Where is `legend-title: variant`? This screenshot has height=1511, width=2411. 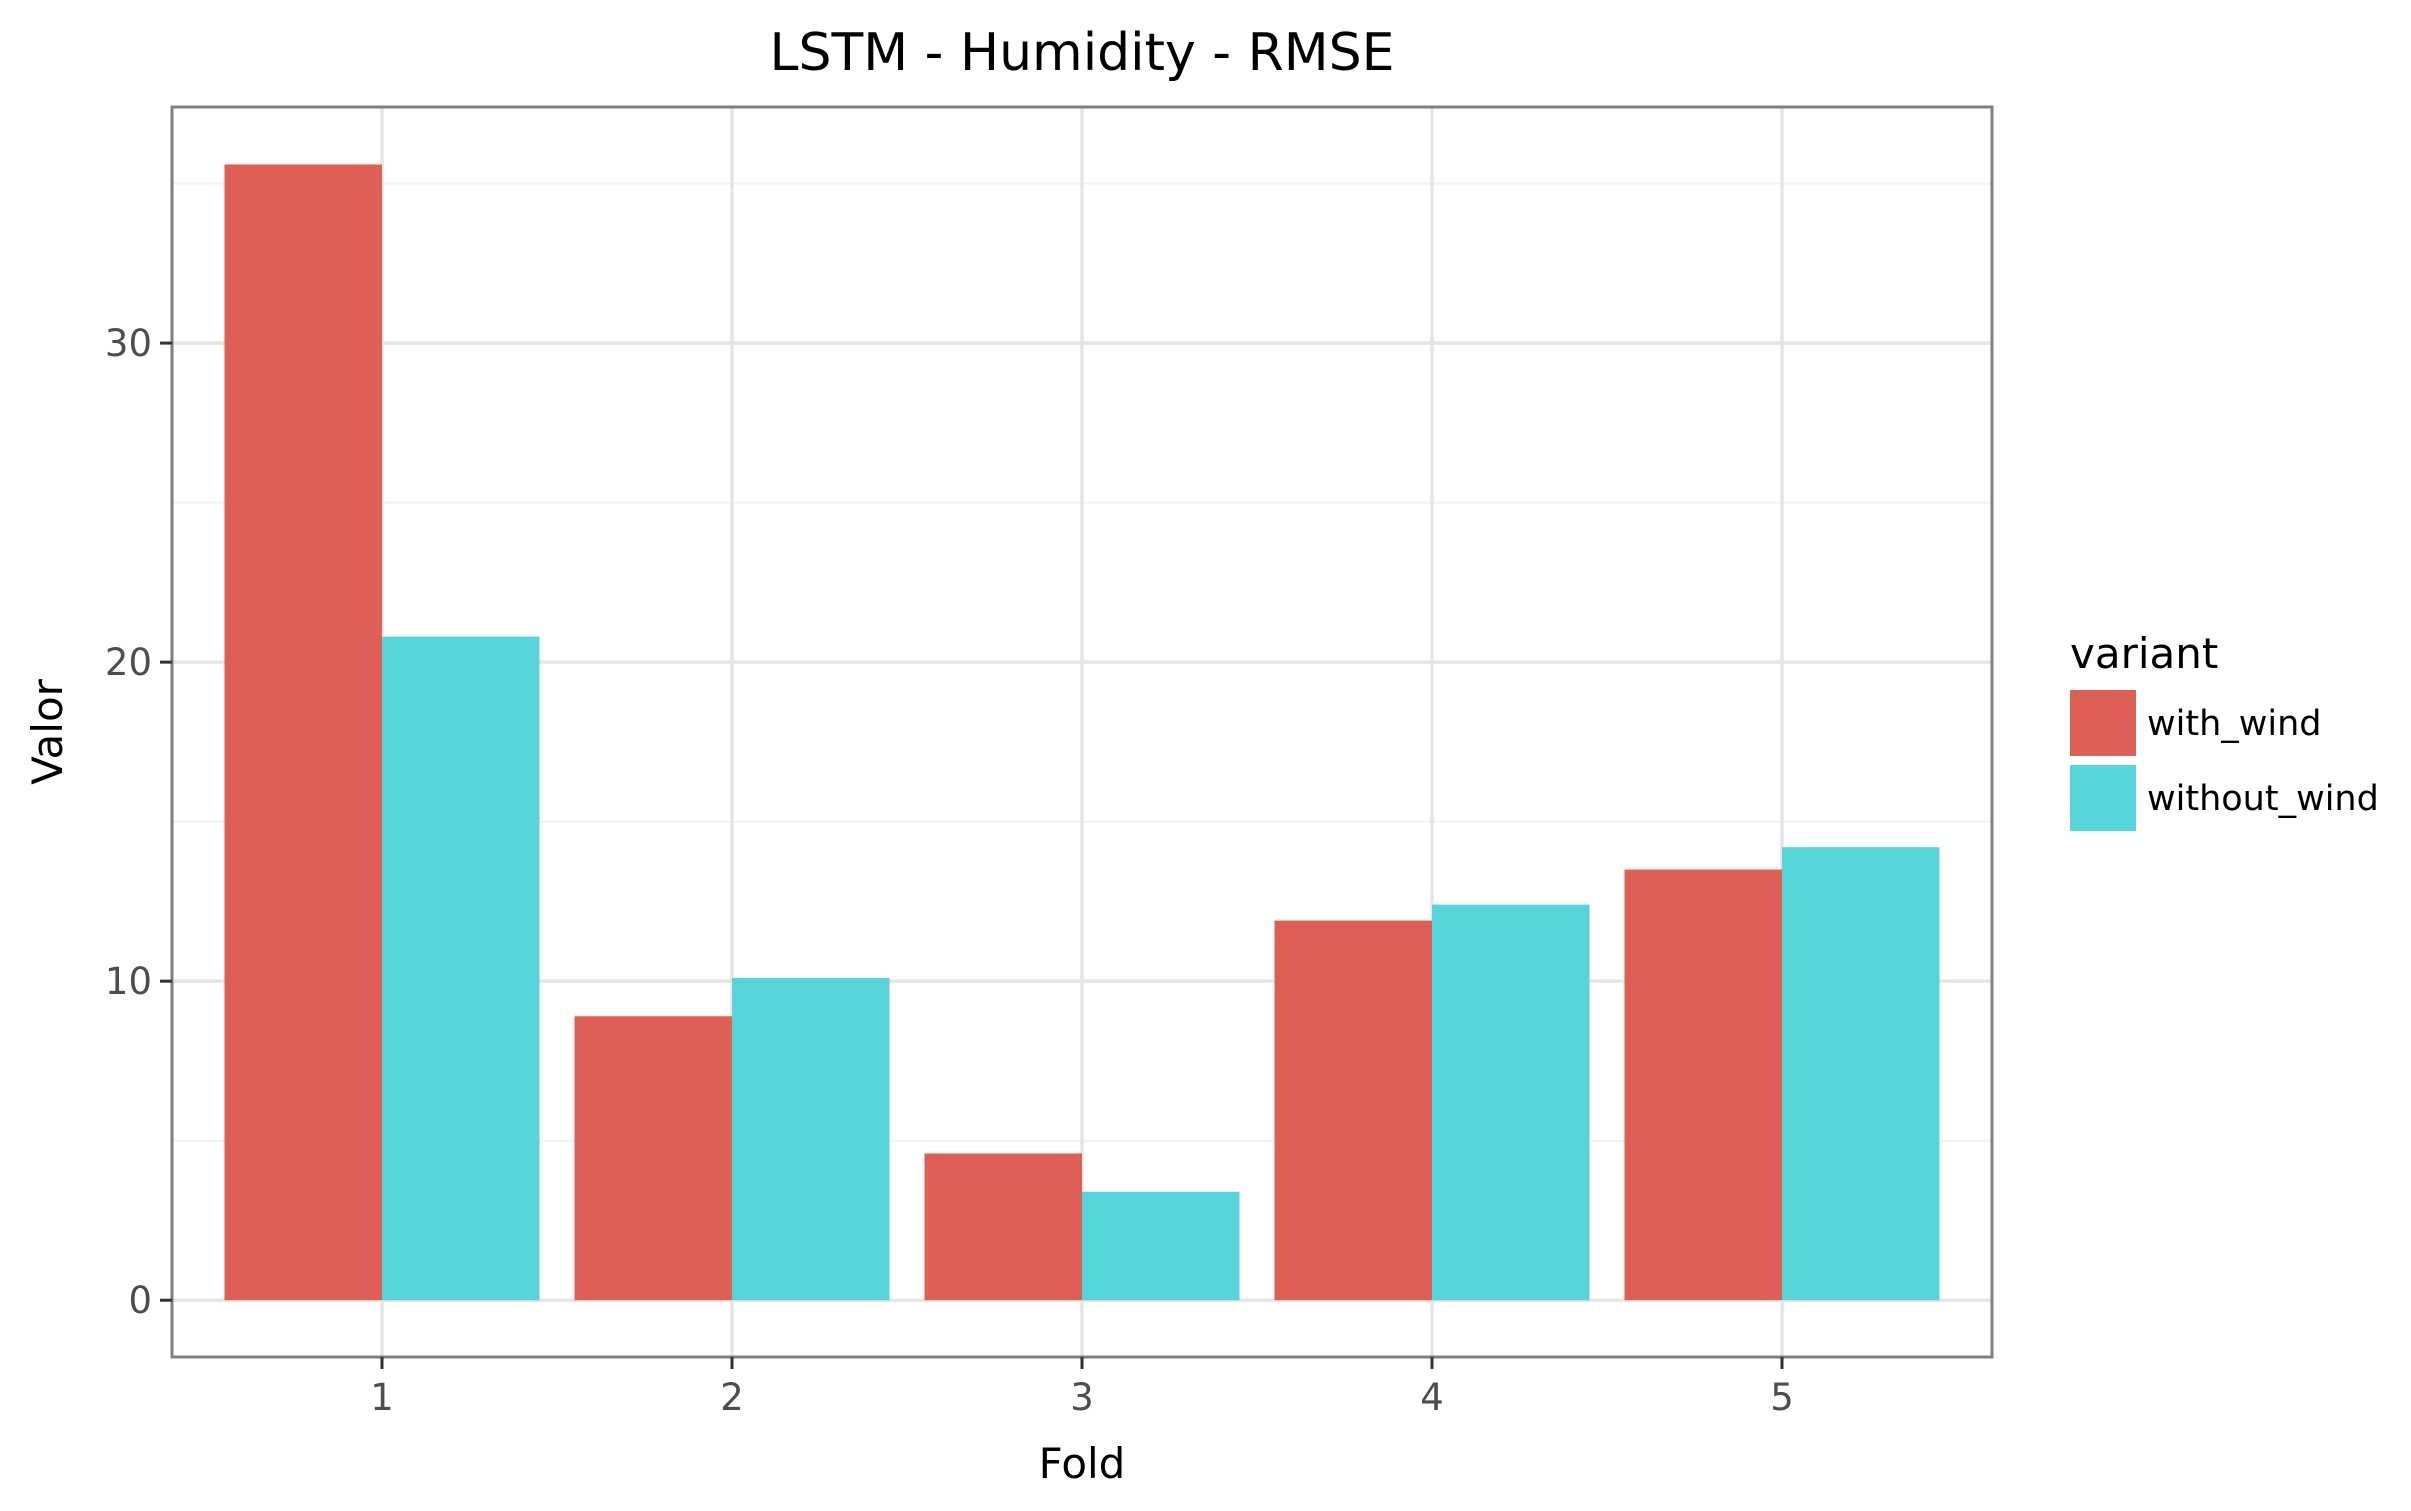
legend-title: variant is located at coordinates (2144, 653).